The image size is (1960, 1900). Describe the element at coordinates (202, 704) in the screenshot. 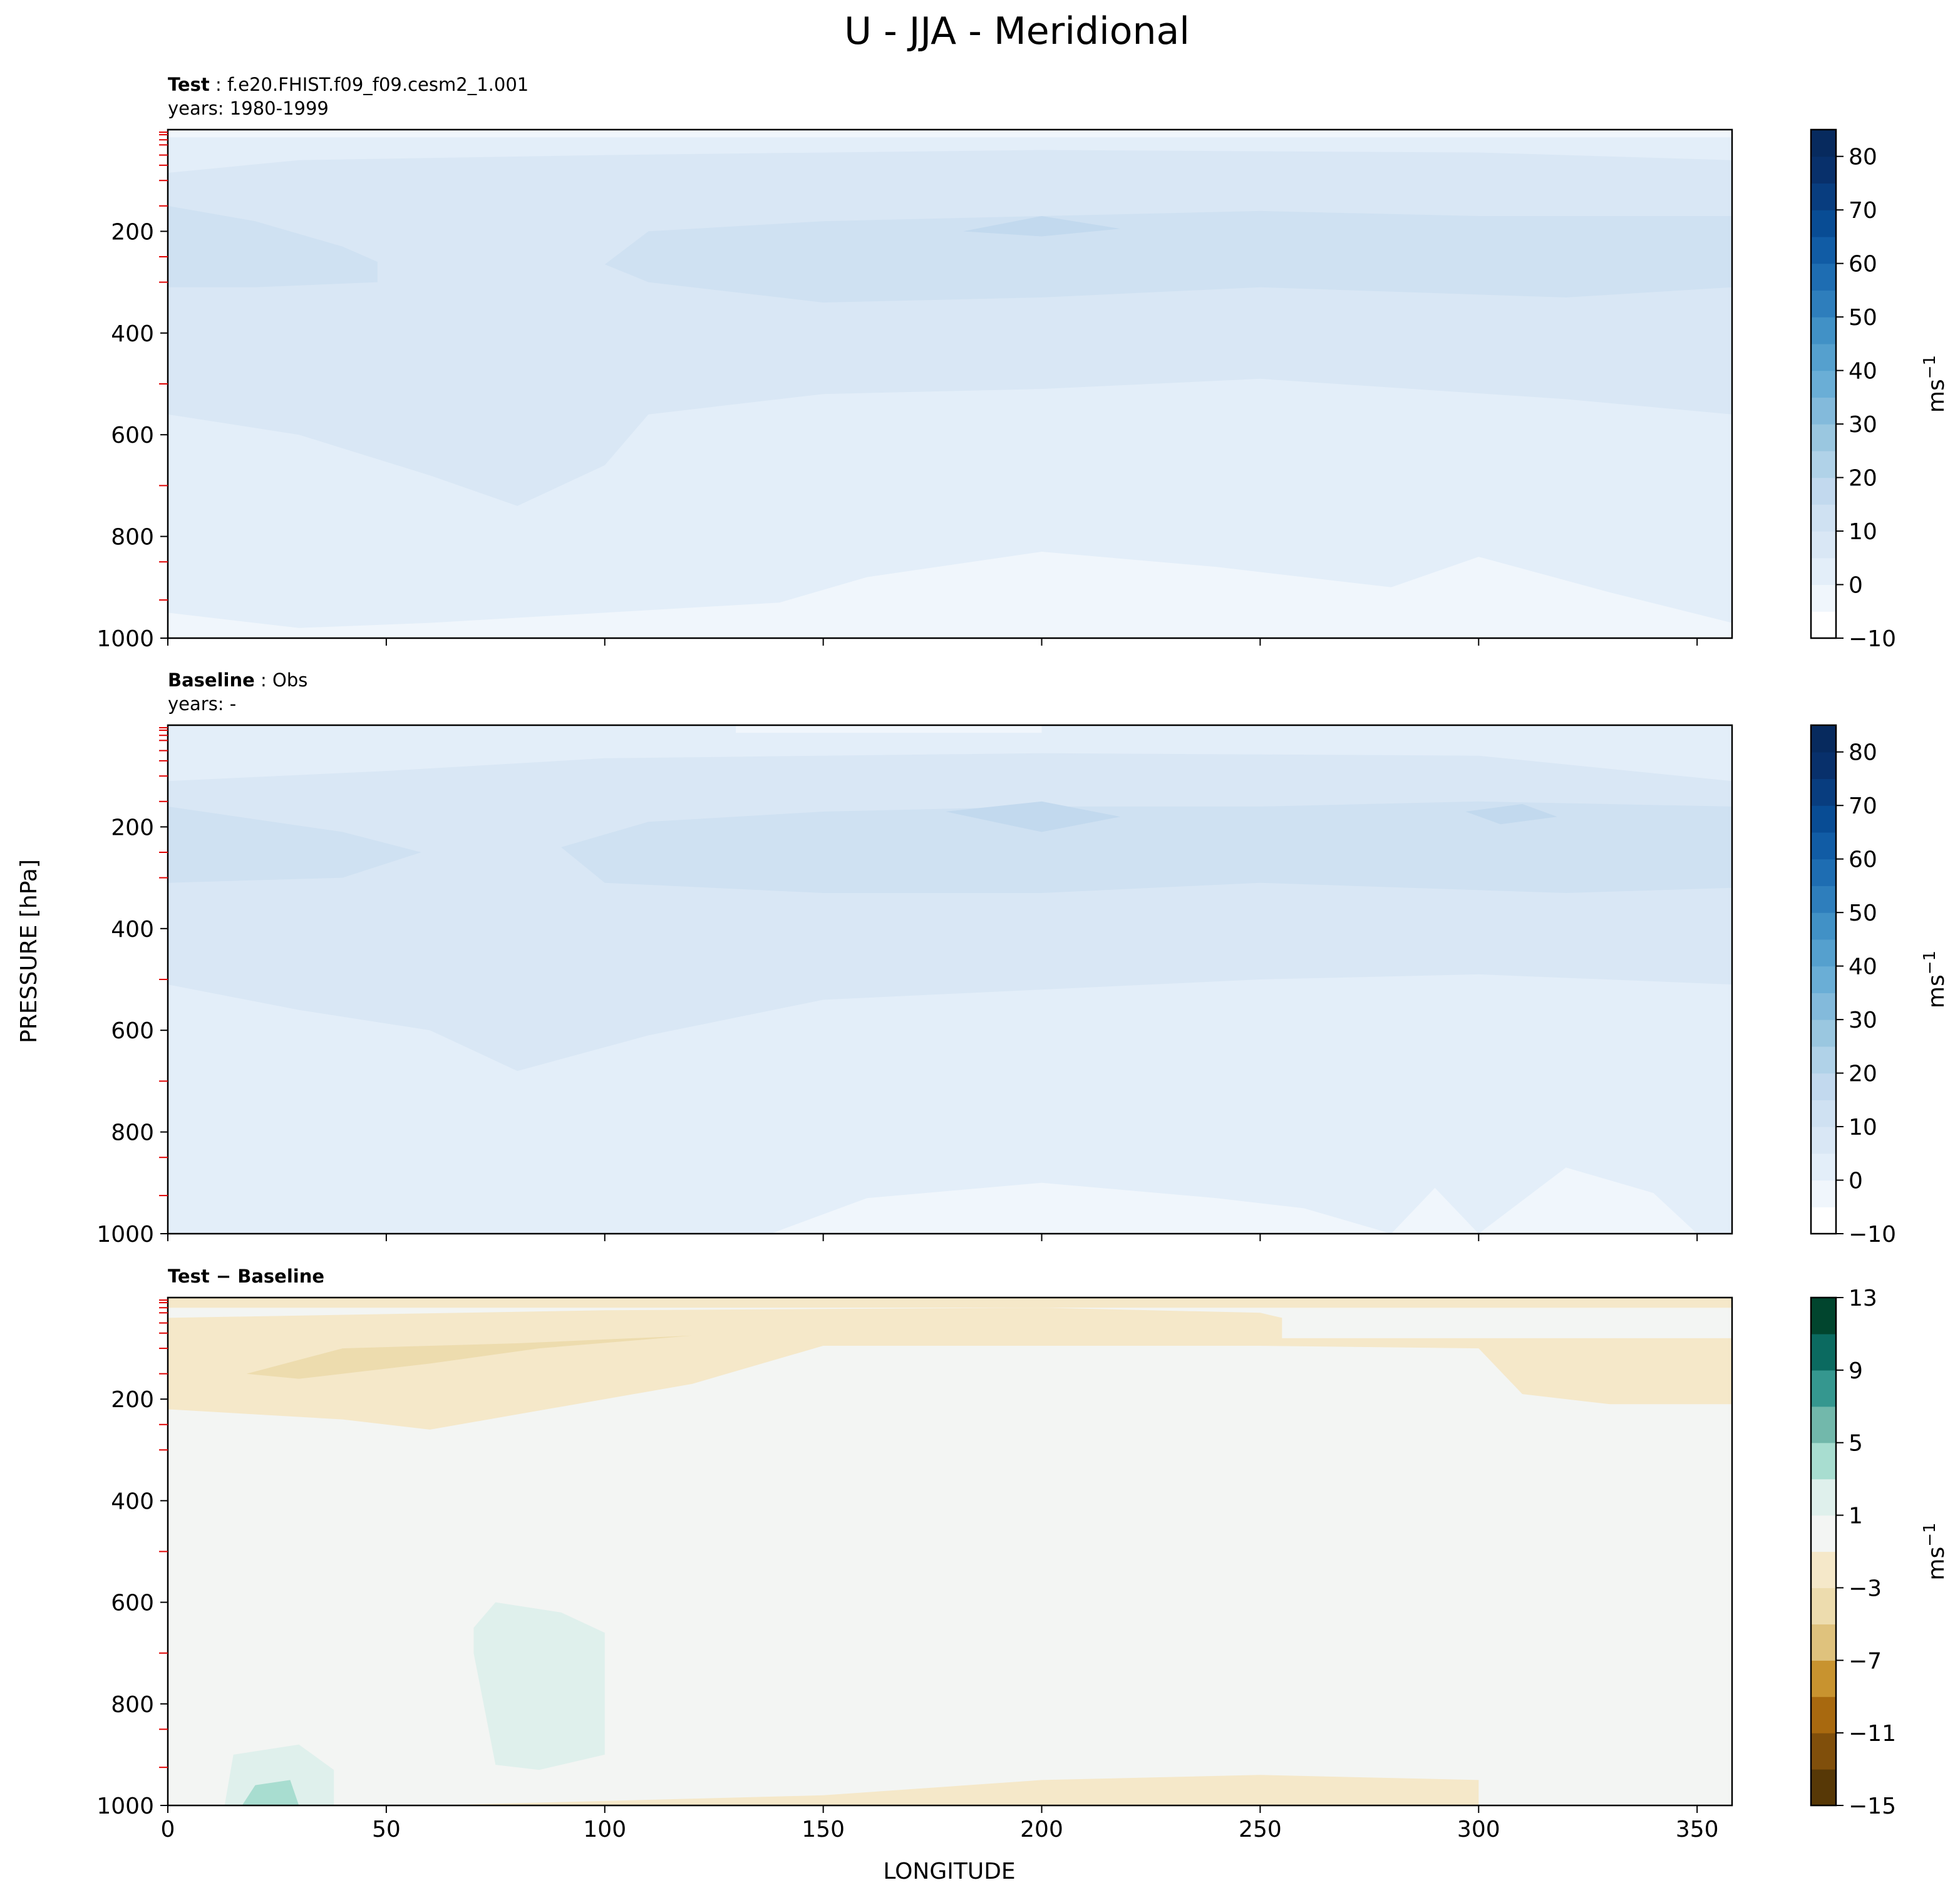

I see `panel-years: years: -` at that location.